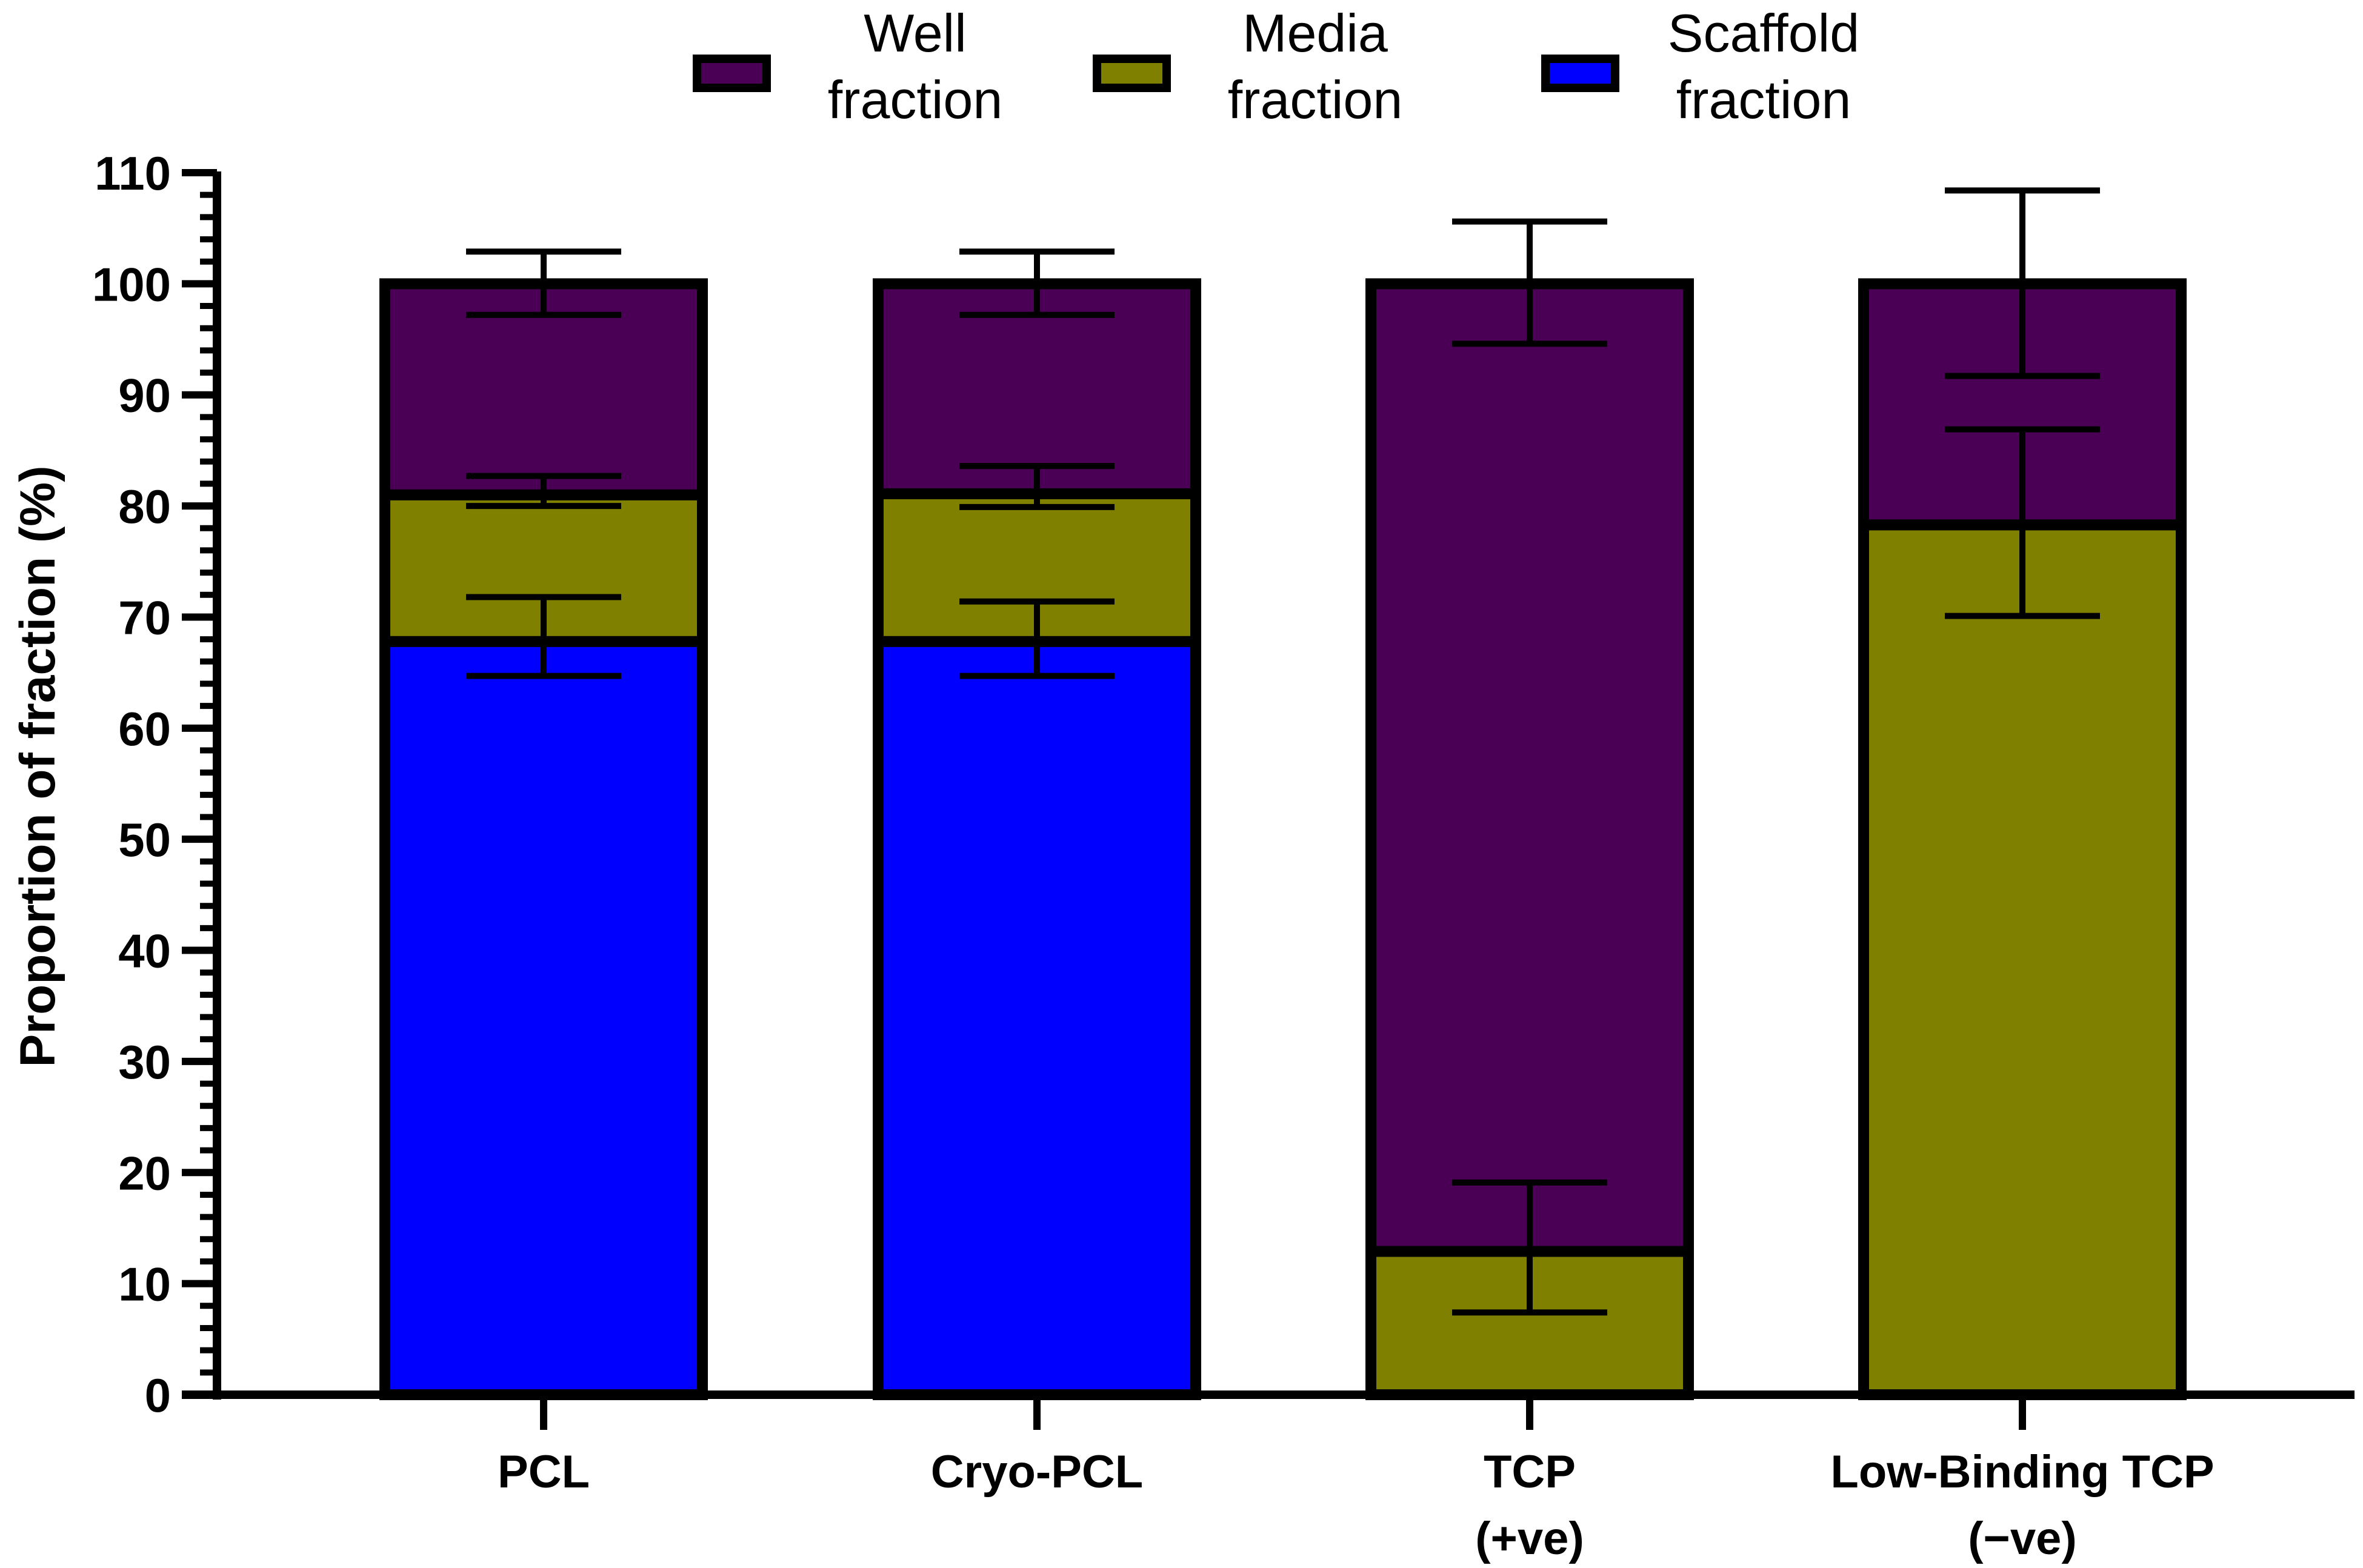 This screenshot has width=2363, height=1568. What do you see at coordinates (1530, 1538) in the screenshot?
I see `x-category-label: (+ve)` at bounding box center [1530, 1538].